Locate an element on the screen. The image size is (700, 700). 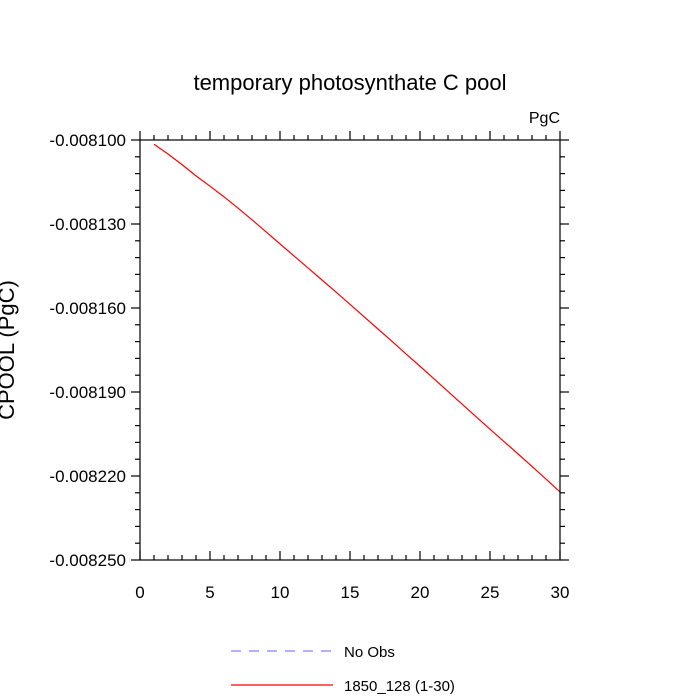
x-tick-label: 5 is located at coordinates (209, 592).